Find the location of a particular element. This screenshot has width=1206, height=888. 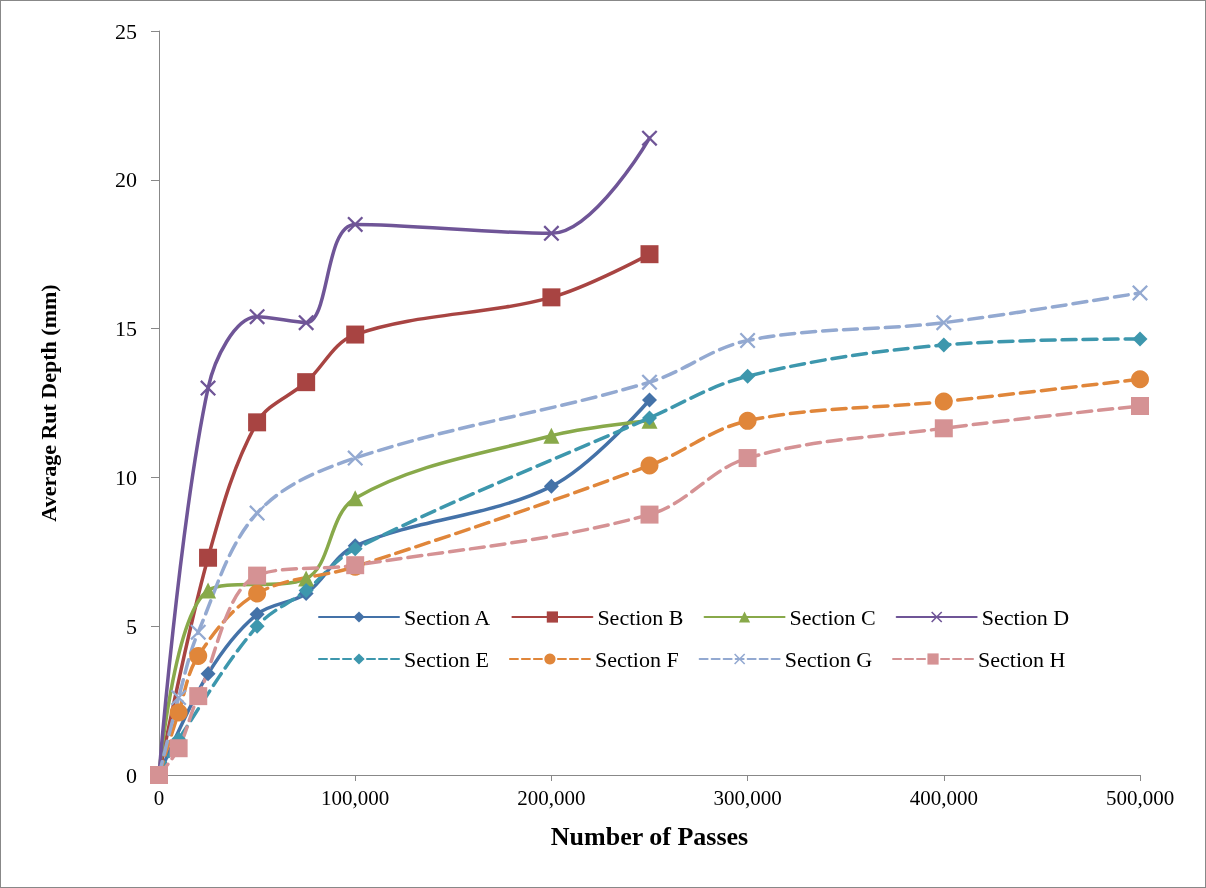

y-tick-label: 0 is located at coordinates (131, 775).